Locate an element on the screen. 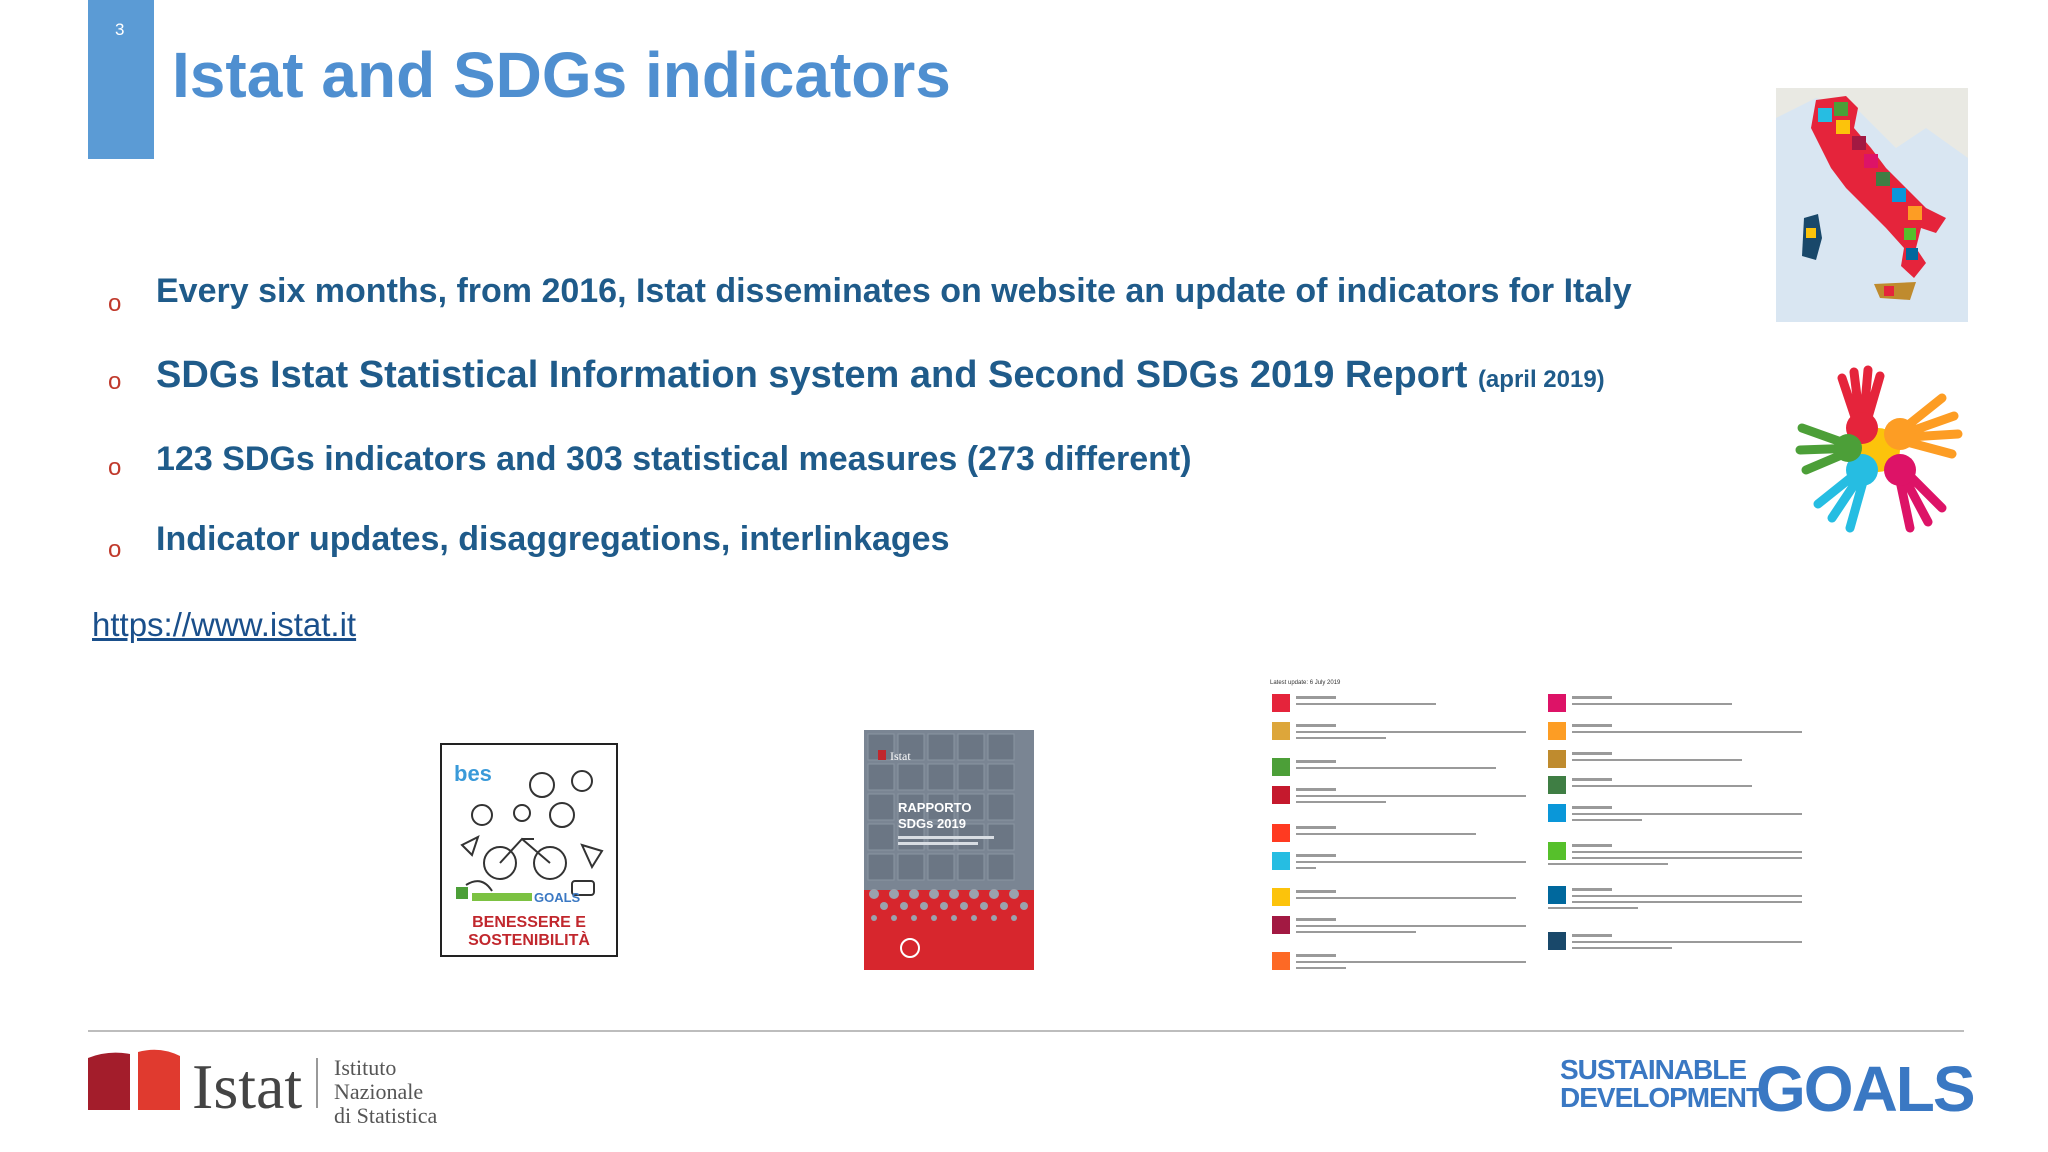 The image size is (2048, 1152). report-title-line2: SDGs 2019 is located at coordinates (932, 823).